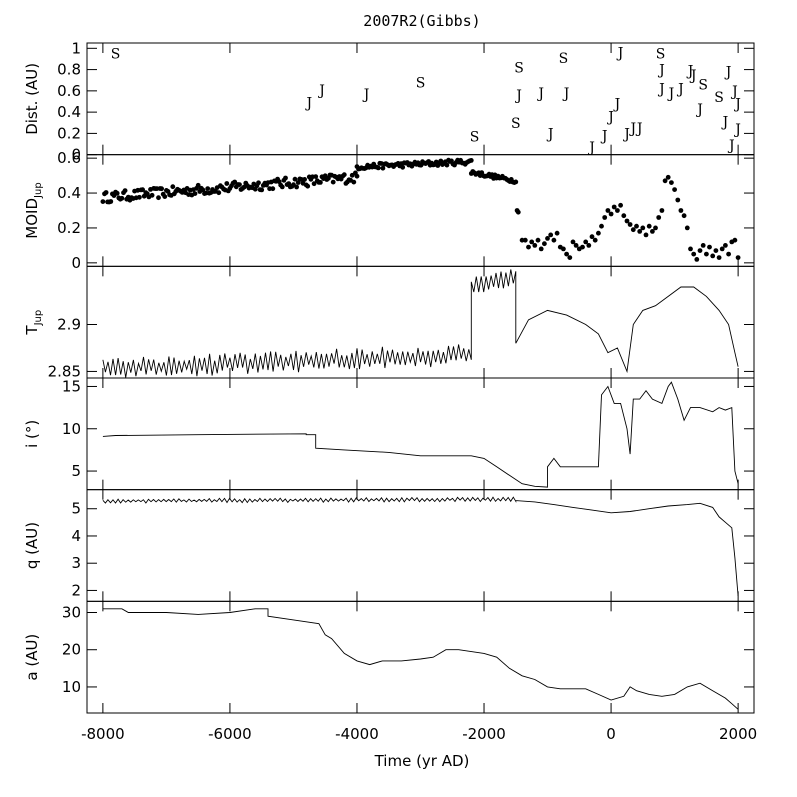  I want to click on y-axis-label: q (AU), so click(32, 545).